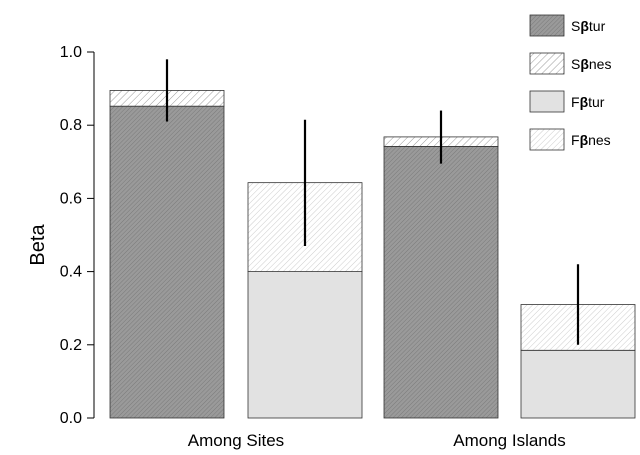  I want to click on bar-0-F-turnover, so click(305, 345).